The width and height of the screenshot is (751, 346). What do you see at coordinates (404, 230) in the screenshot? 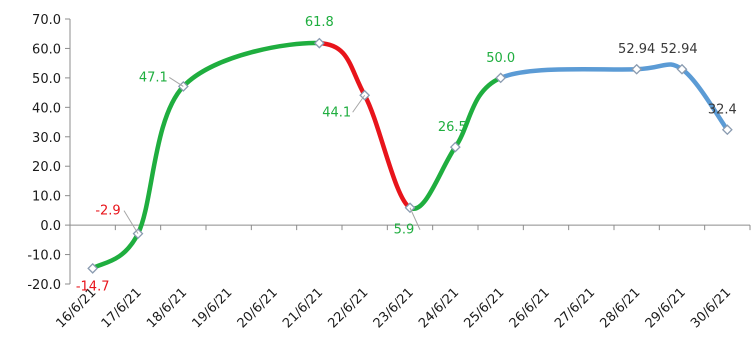
I see `data-label: 5.9` at bounding box center [404, 230].